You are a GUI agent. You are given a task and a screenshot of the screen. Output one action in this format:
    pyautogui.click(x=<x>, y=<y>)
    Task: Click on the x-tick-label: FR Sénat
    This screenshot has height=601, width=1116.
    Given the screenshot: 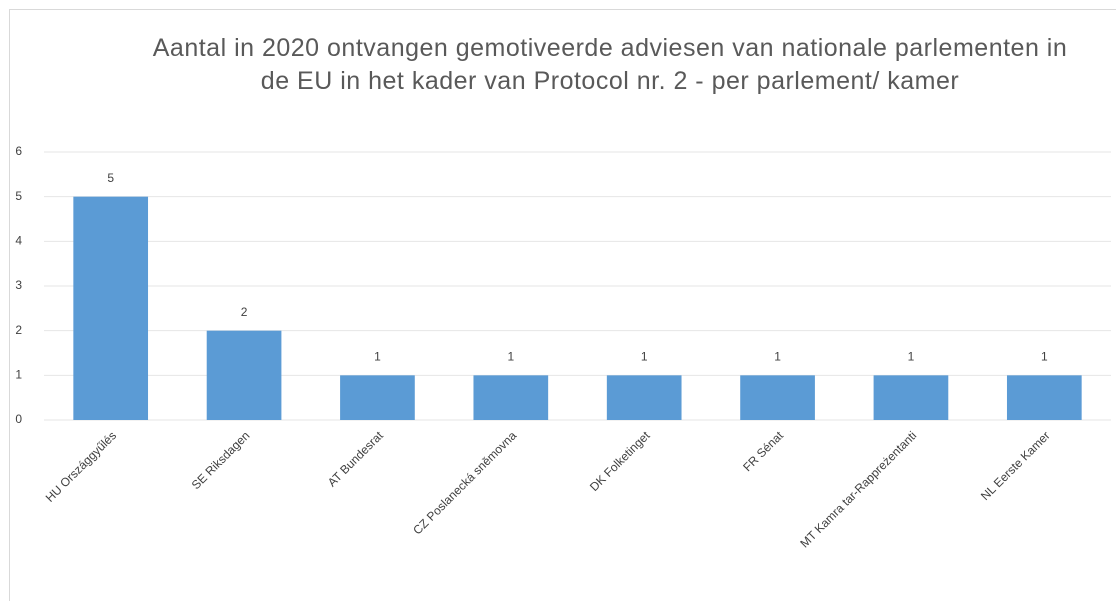 What is the action you would take?
    pyautogui.click(x=763, y=451)
    